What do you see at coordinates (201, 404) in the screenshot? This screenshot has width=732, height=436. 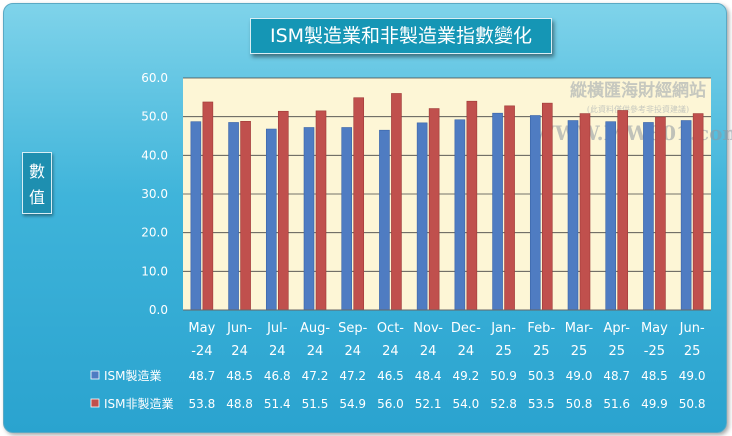 I see `table-value-non-manufacturing: 53.8` at bounding box center [201, 404].